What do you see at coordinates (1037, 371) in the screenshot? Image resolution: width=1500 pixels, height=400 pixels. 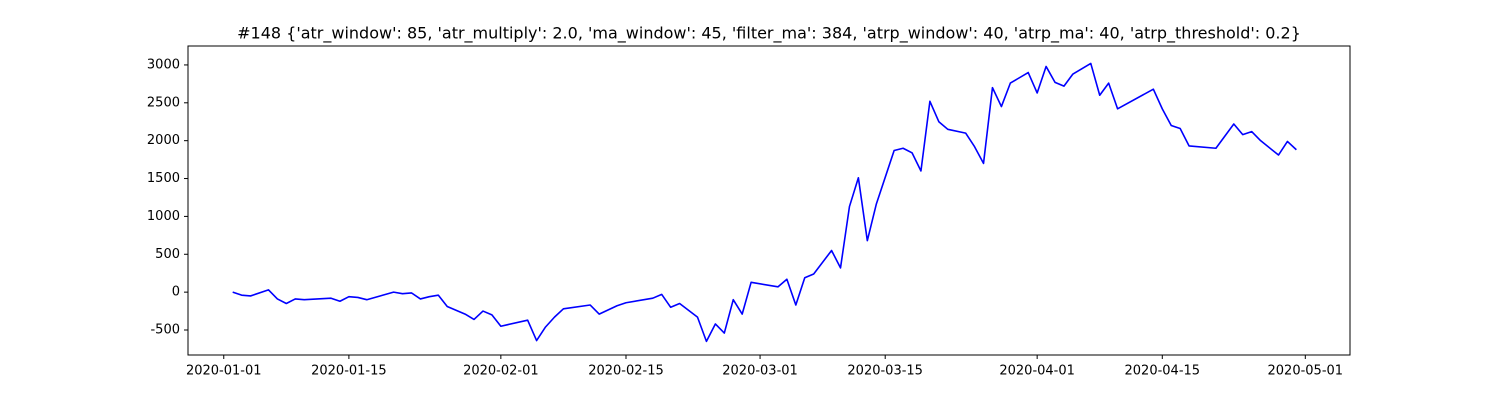 I see `x-tick-label: 2020-04-01` at bounding box center [1037, 371].